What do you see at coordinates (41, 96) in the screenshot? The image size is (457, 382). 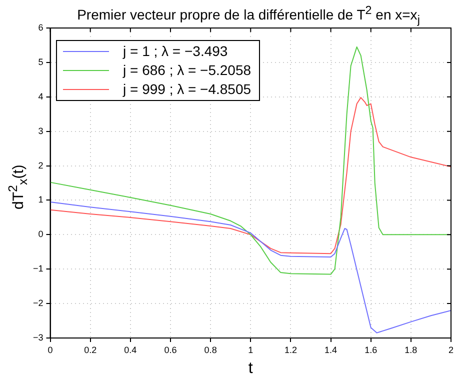 I see `y-tick-label: 4` at bounding box center [41, 96].